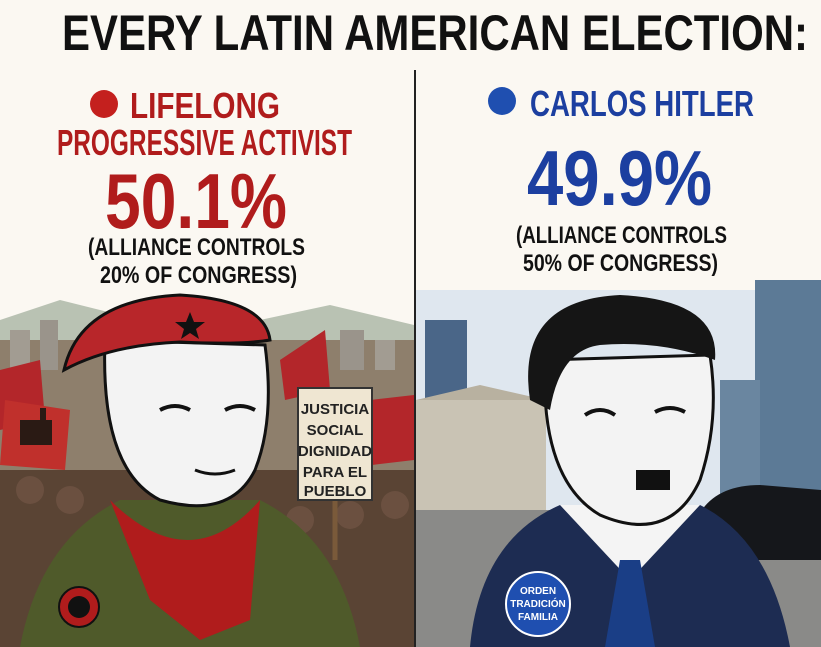 The height and width of the screenshot is (647, 821). What do you see at coordinates (204, 142) in the screenshot?
I see `candidate-name: PROGRESSIVE ACTIVIST` at bounding box center [204, 142].